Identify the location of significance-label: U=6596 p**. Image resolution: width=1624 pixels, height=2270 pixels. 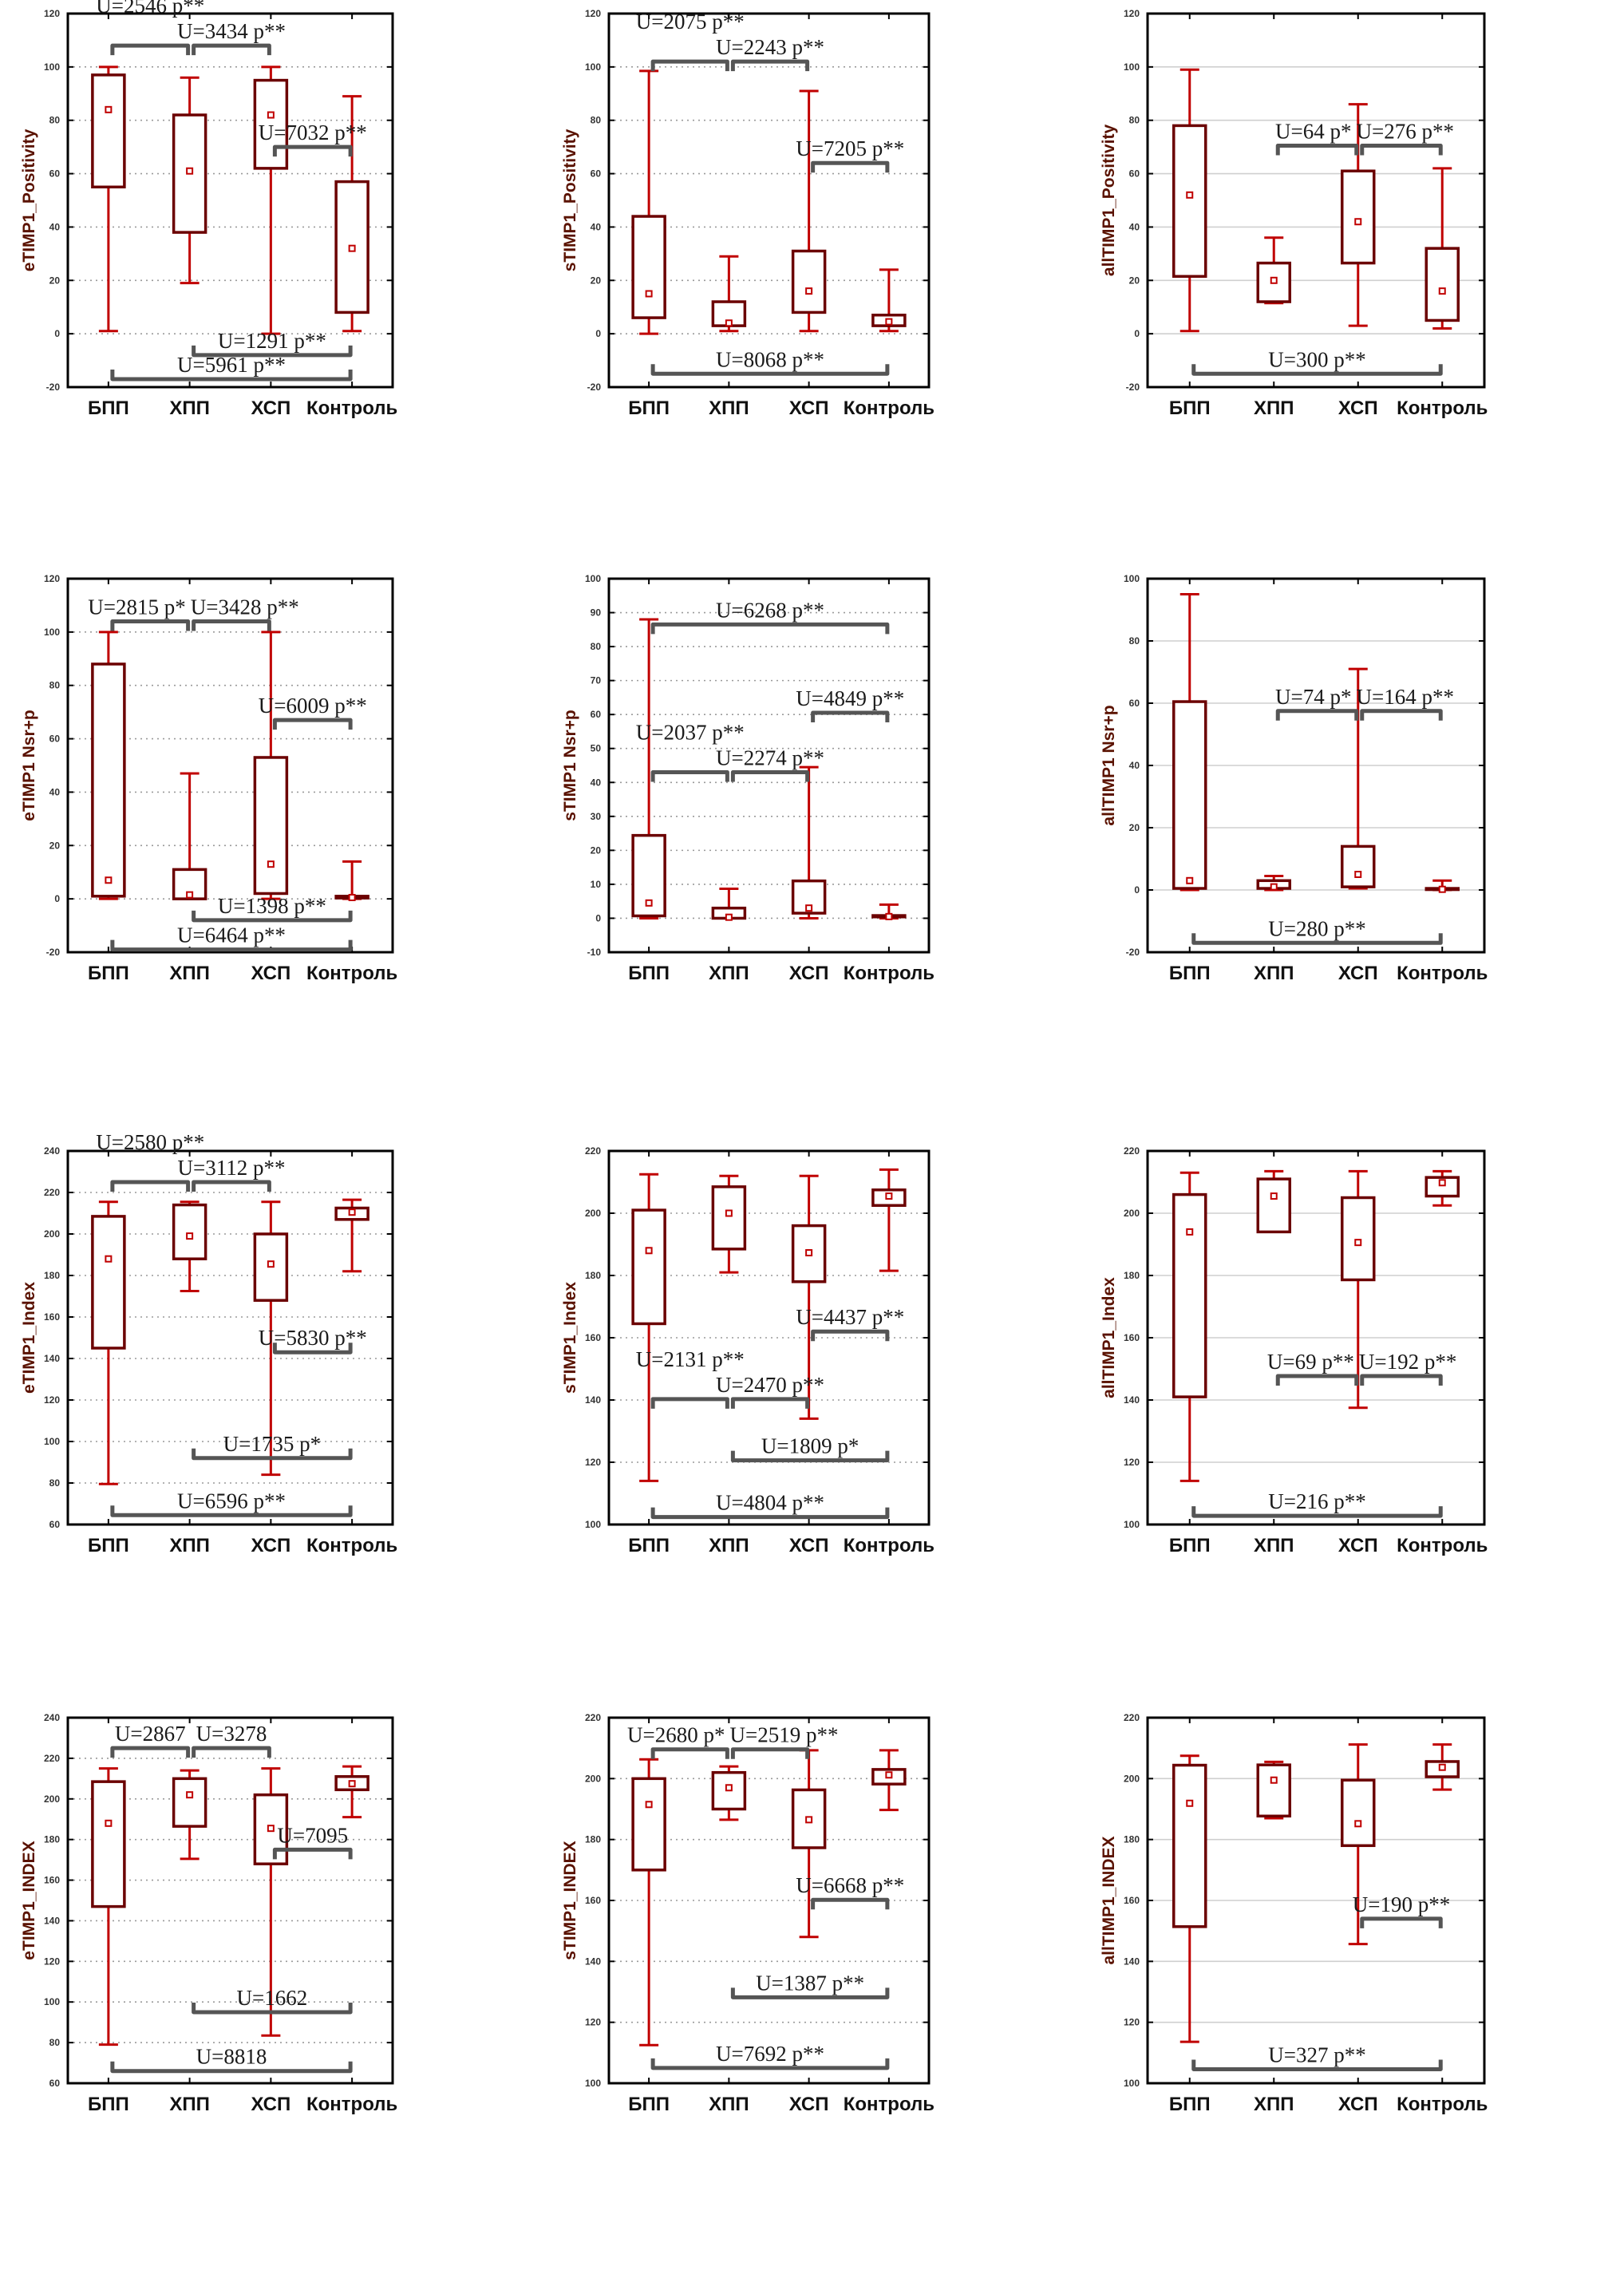
(232, 1501).